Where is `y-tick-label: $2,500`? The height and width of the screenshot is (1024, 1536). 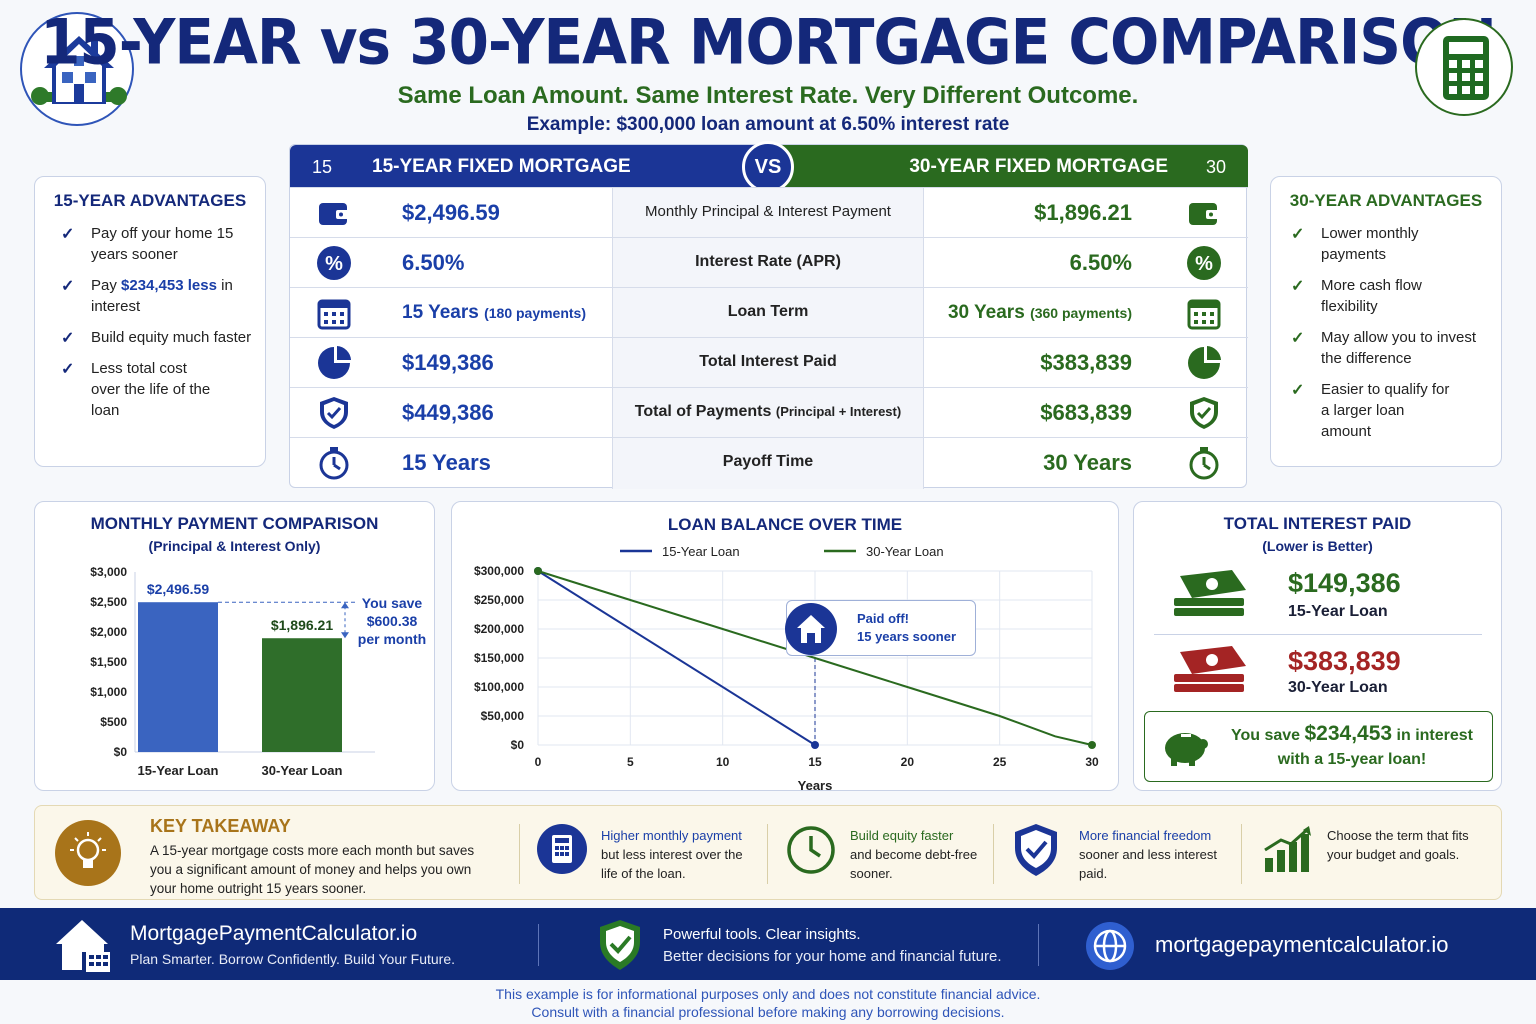
y-tick-label: $2,500 is located at coordinates (108, 602).